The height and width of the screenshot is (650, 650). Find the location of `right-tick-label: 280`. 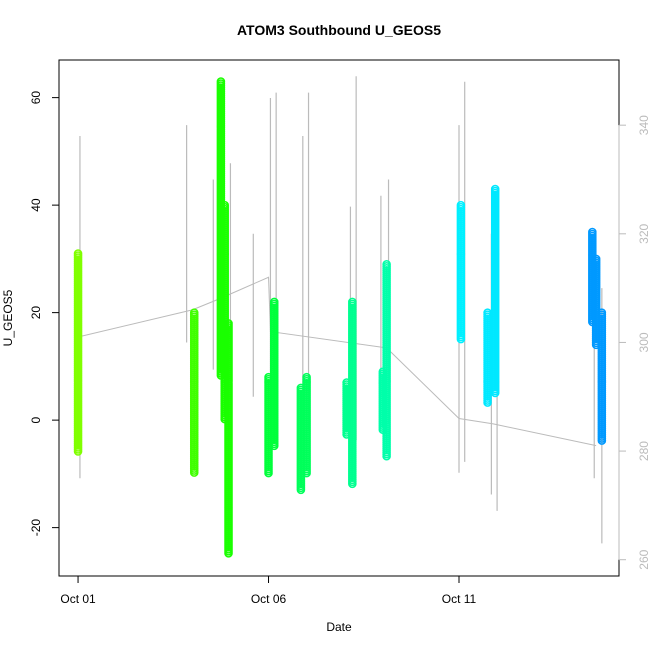

right-tick-label: 280 is located at coordinates (643, 451).